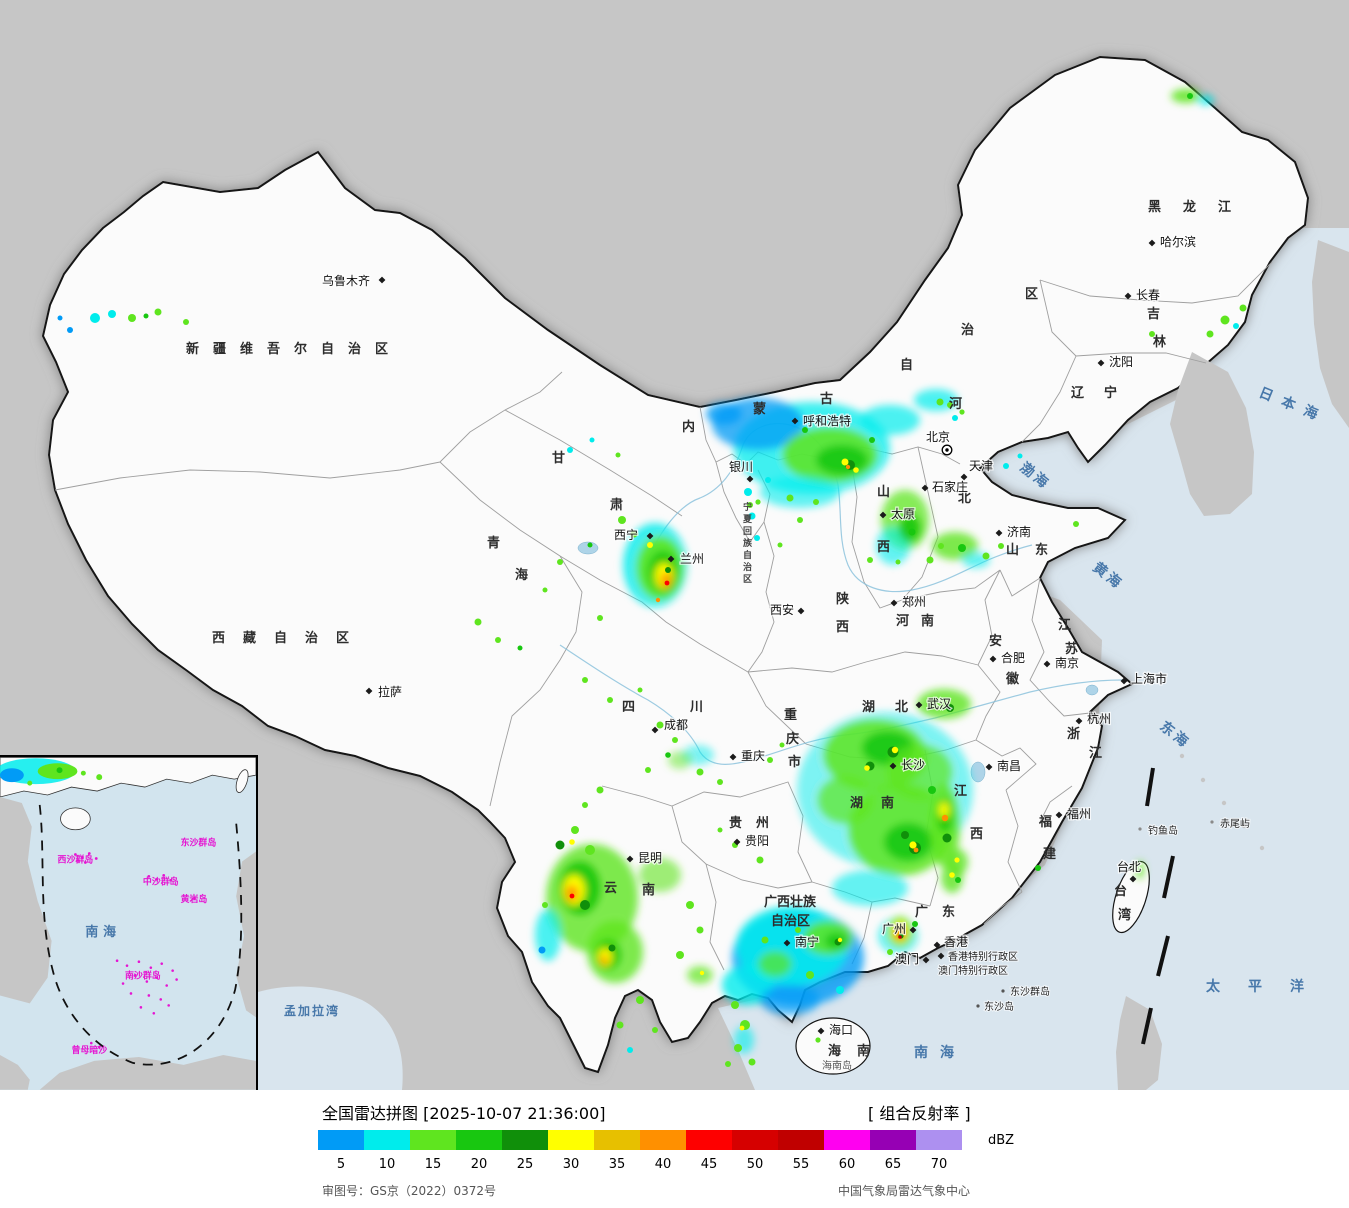 The width and height of the screenshot is (1349, 1208). Describe the element at coordinates (790, 902) in the screenshot. I see `province-label-guangxi-1: 广西壮族` at that location.